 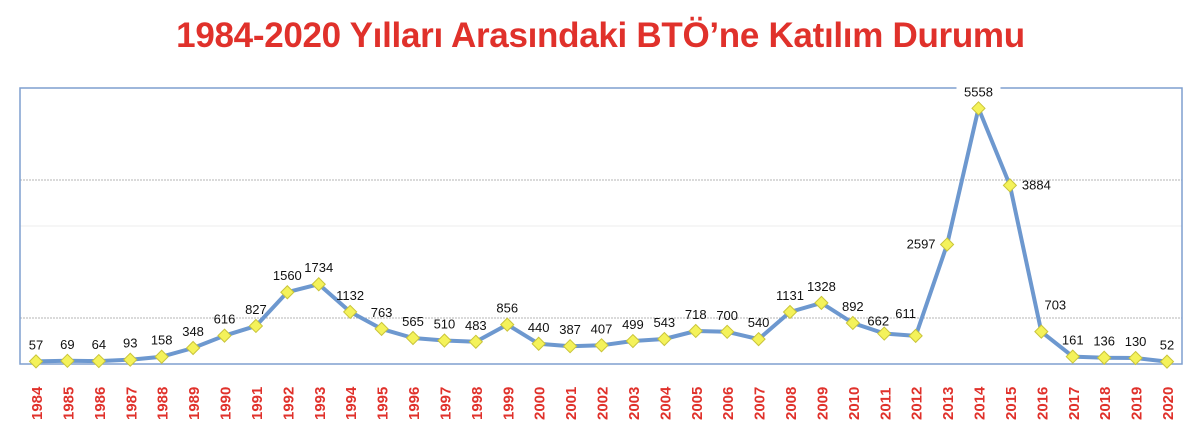 What do you see at coordinates (878, 321) in the screenshot?
I see `data-label: 662` at bounding box center [878, 321].